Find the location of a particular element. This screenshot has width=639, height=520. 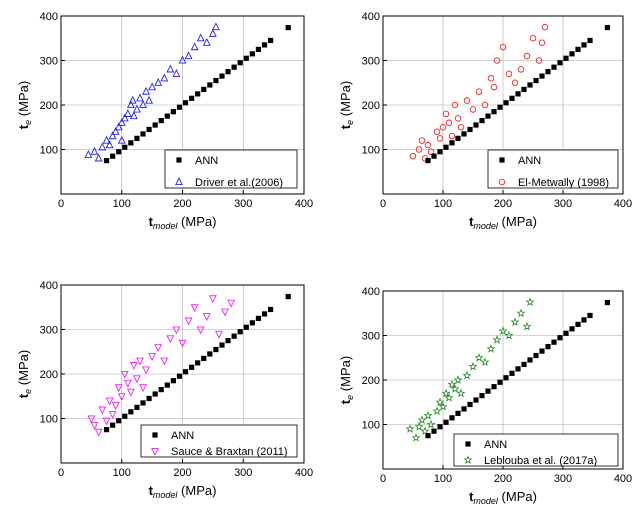

legend: ANN Sauce & Braxtan (2011) is located at coordinates (219, 441).